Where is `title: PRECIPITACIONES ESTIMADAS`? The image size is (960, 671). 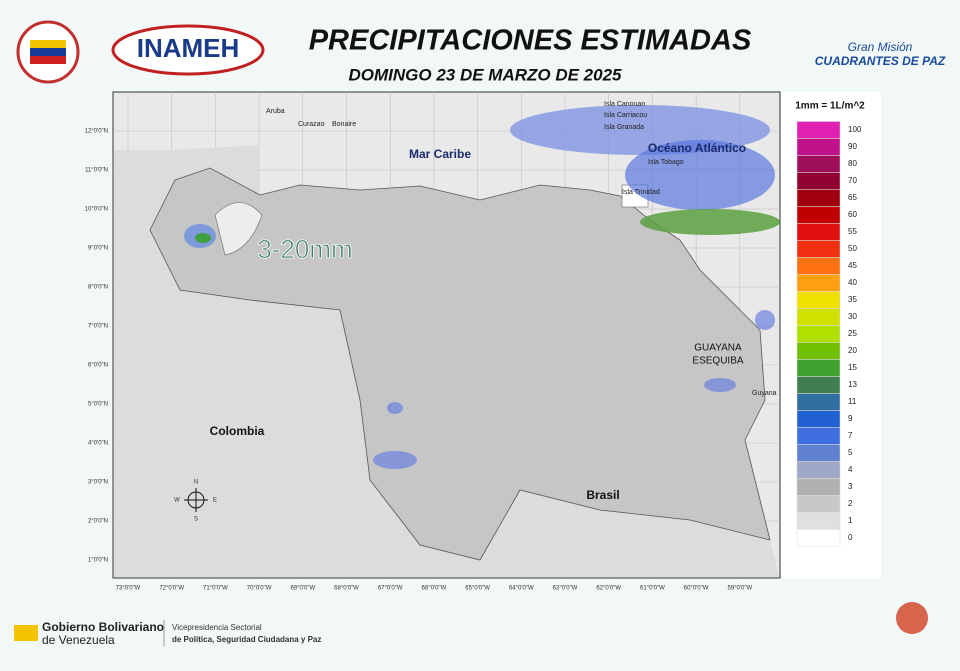
title: PRECIPITACIONES ESTIMADAS is located at coordinates (530, 41).